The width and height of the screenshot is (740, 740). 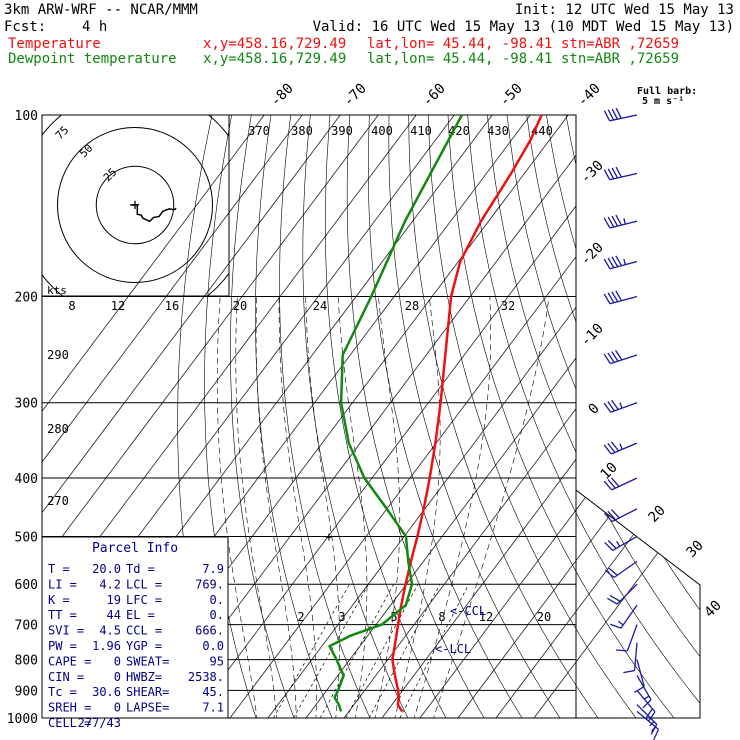 I want to click on parcel-info-key: K =, so click(x=59, y=600).